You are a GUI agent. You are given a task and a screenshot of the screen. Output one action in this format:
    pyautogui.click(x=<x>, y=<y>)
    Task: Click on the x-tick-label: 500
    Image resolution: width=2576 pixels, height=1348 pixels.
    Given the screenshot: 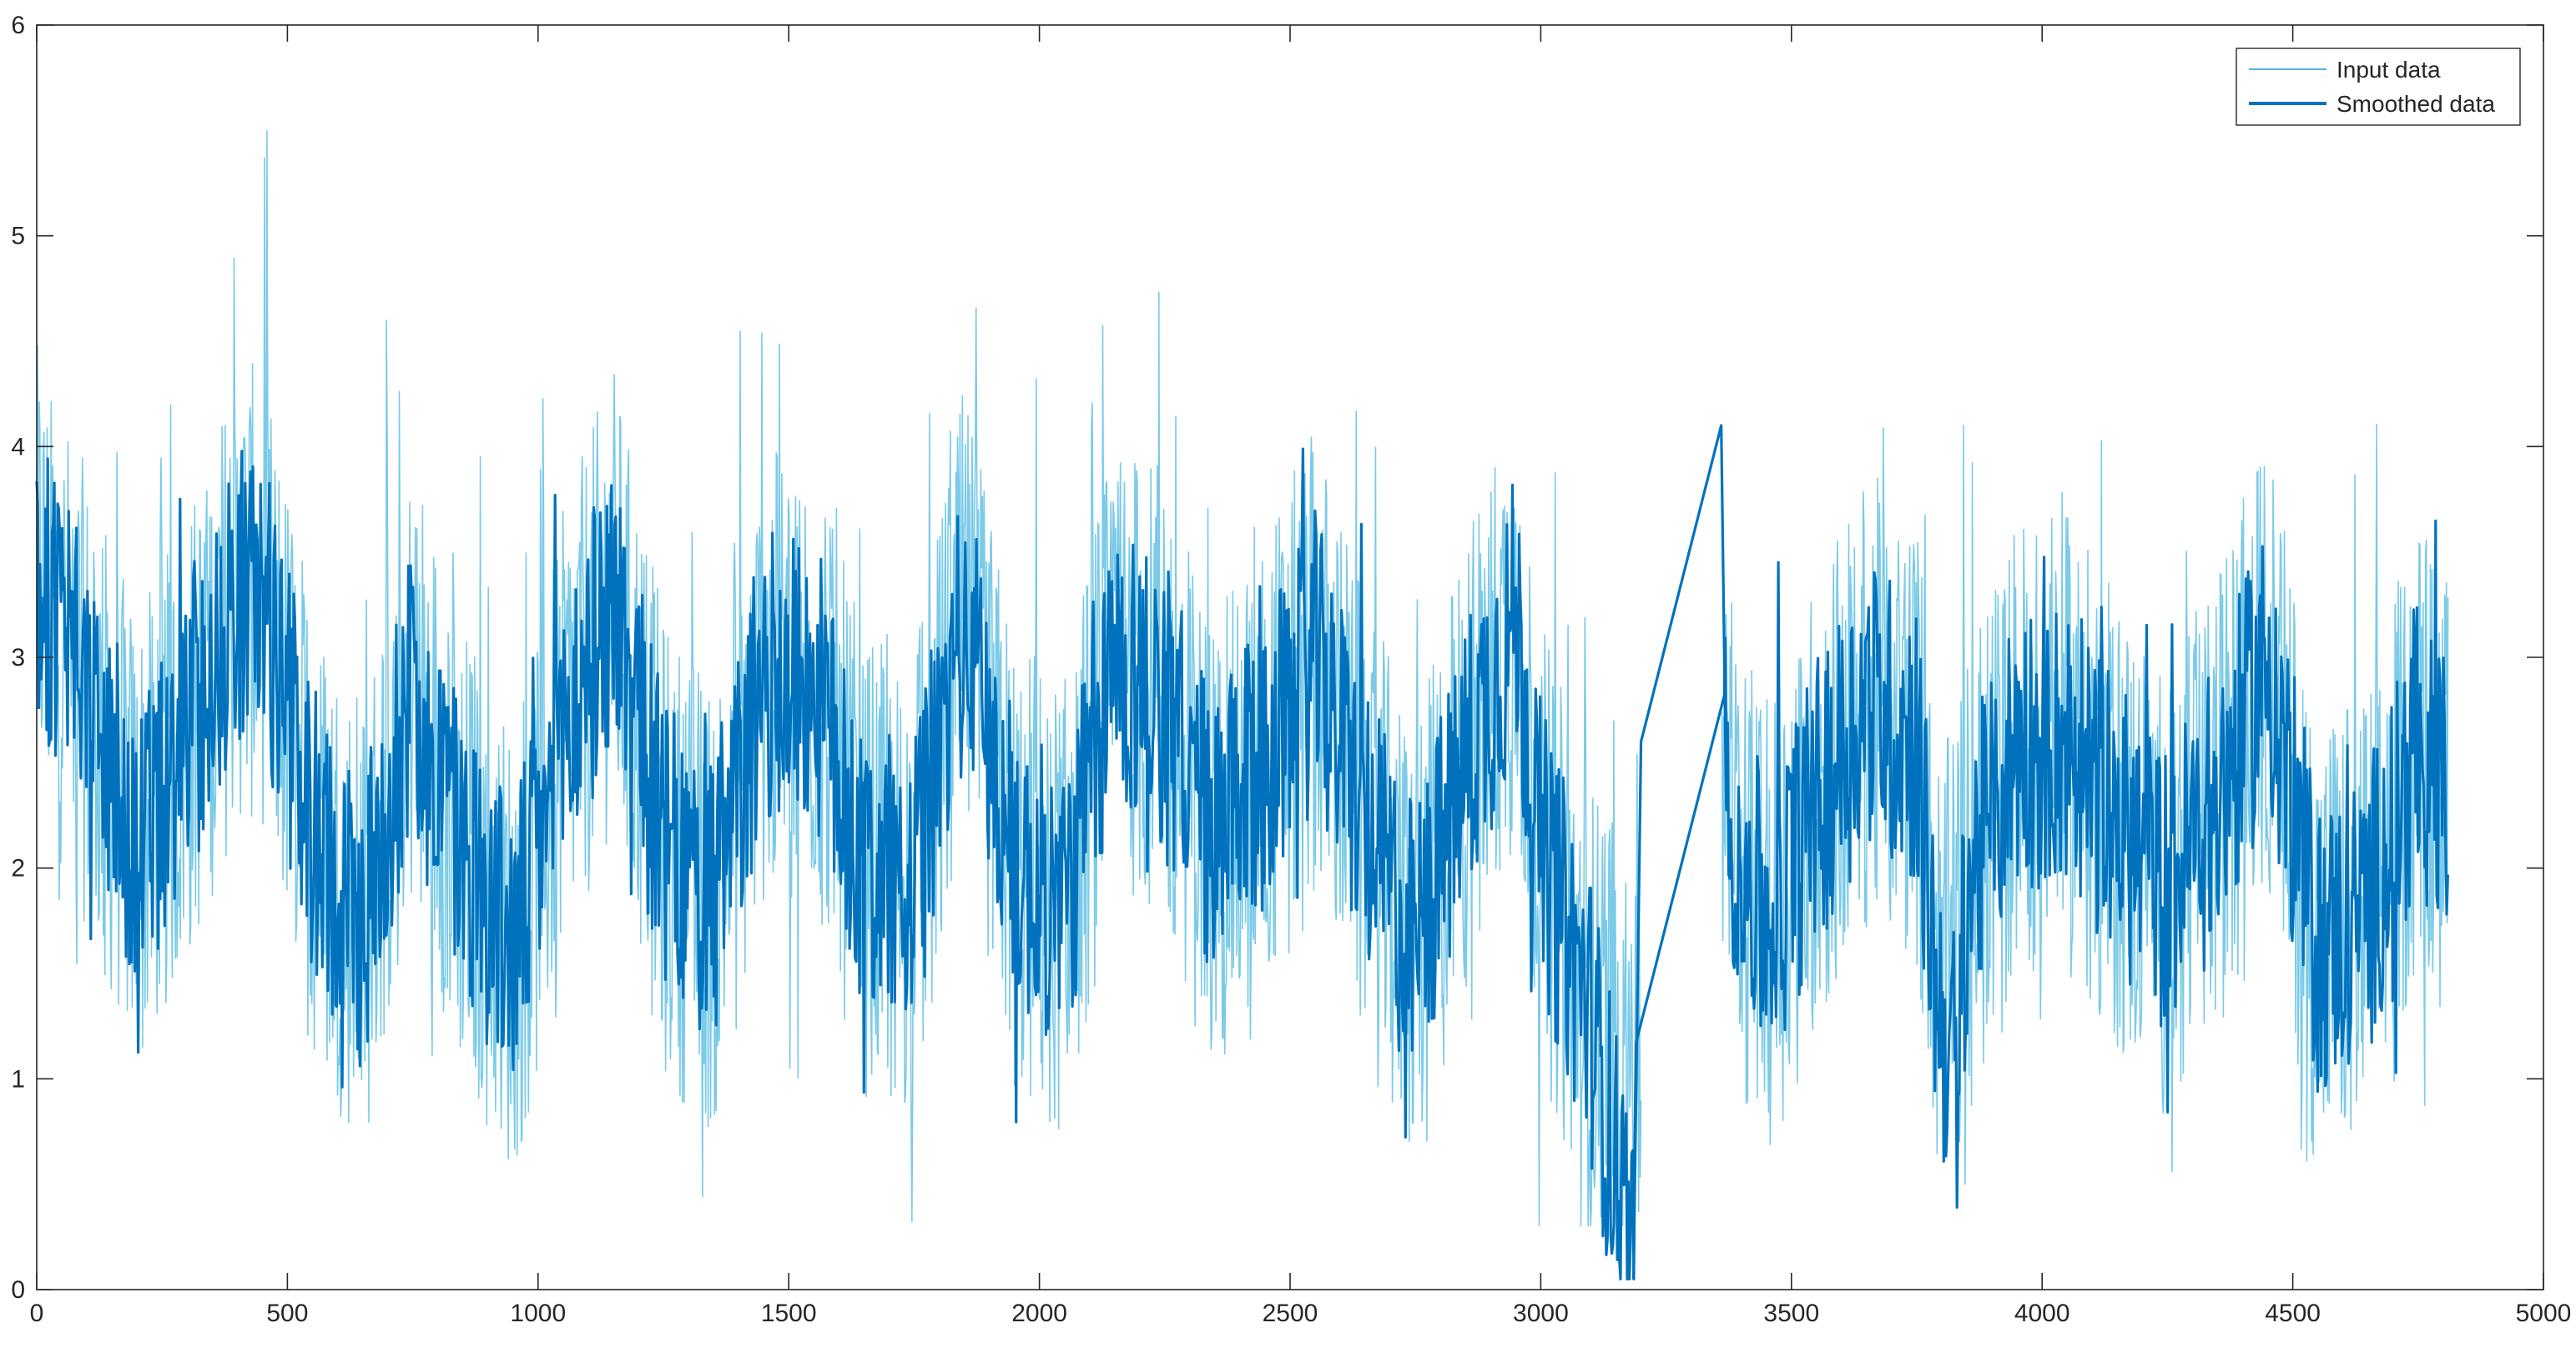 What is the action you would take?
    pyautogui.click(x=287, y=1313)
    